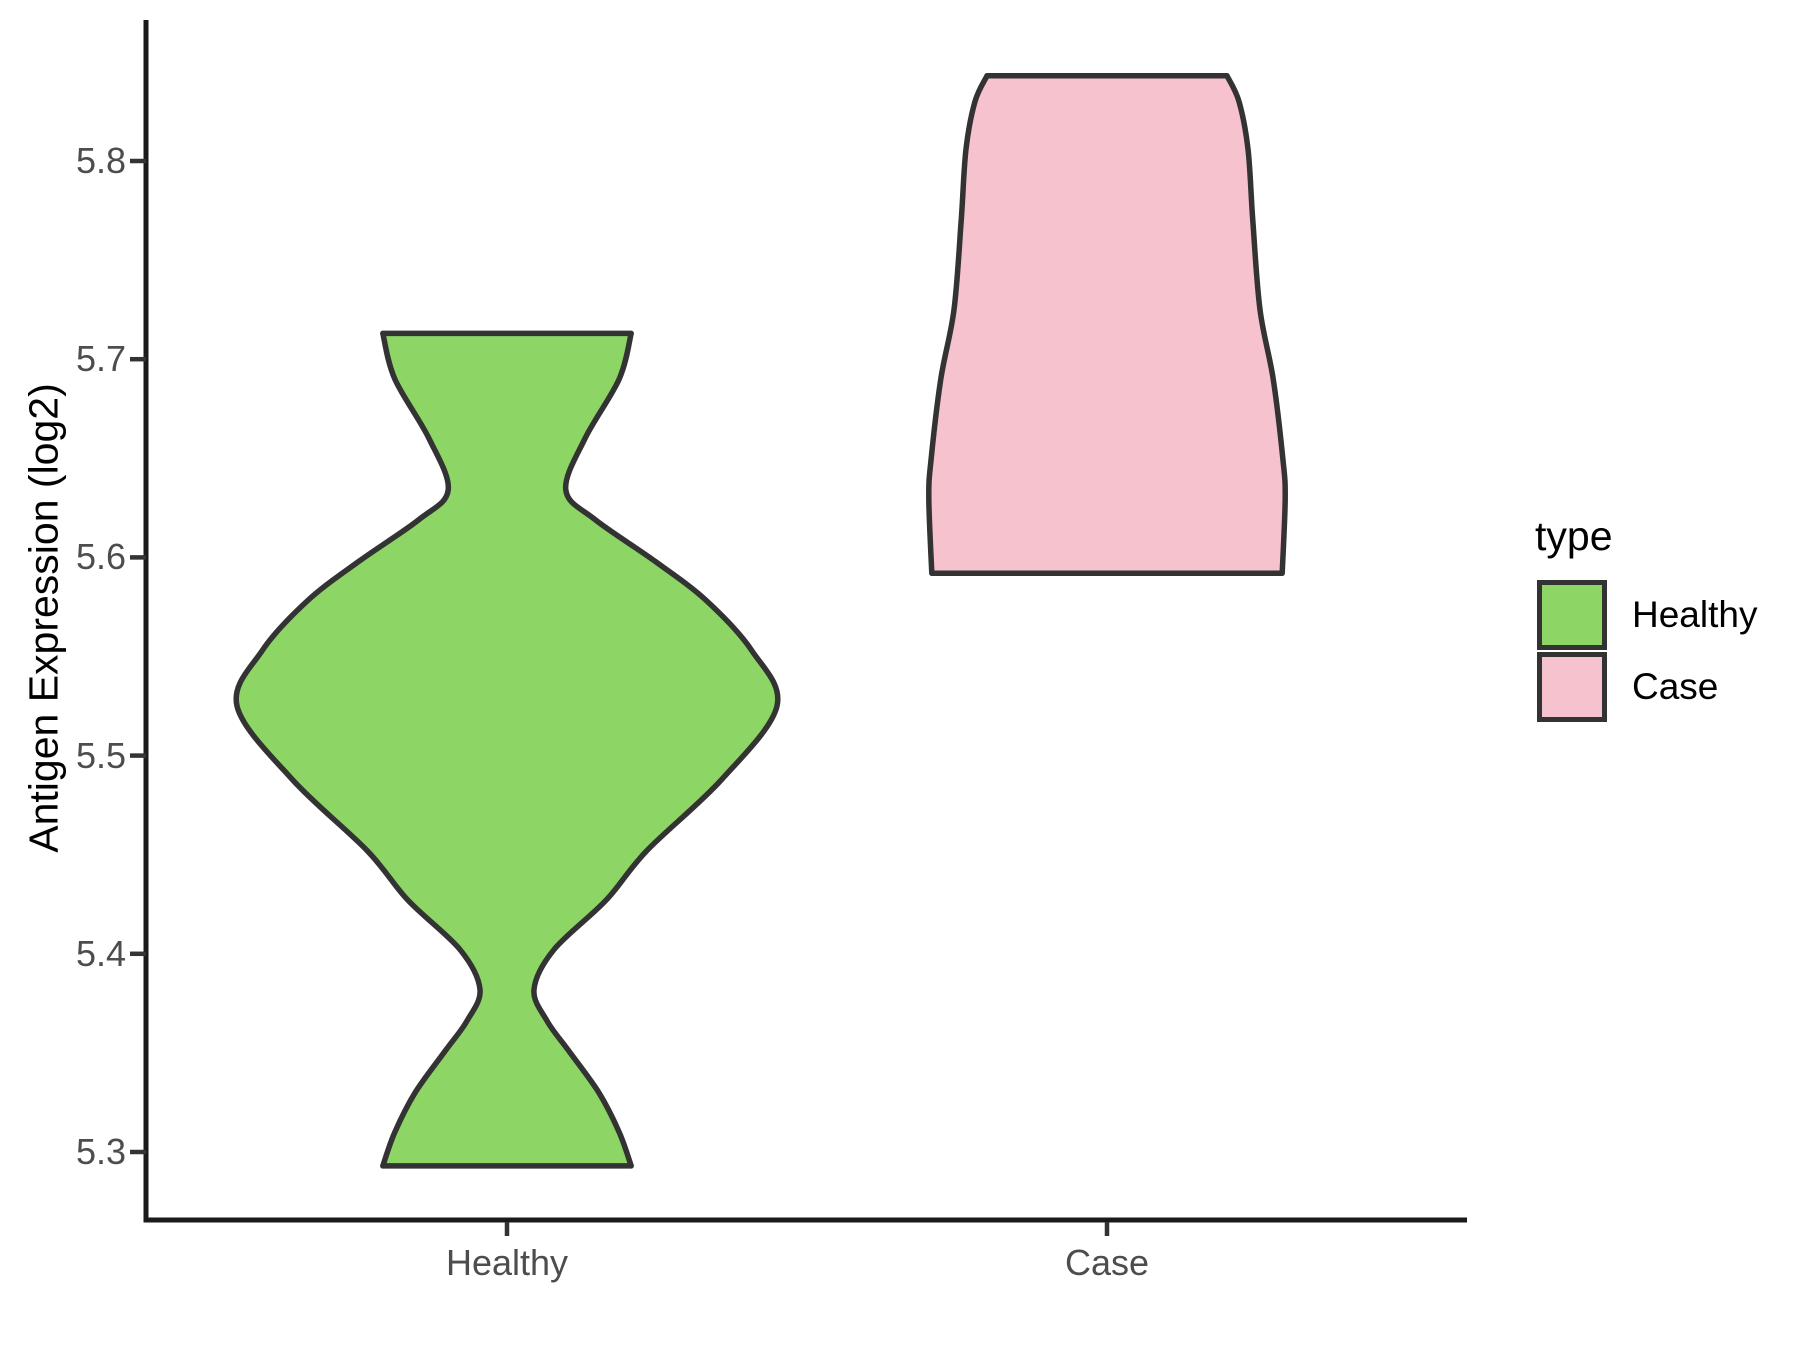  I want to click on y-tick-label: 5.7, so click(100, 359).